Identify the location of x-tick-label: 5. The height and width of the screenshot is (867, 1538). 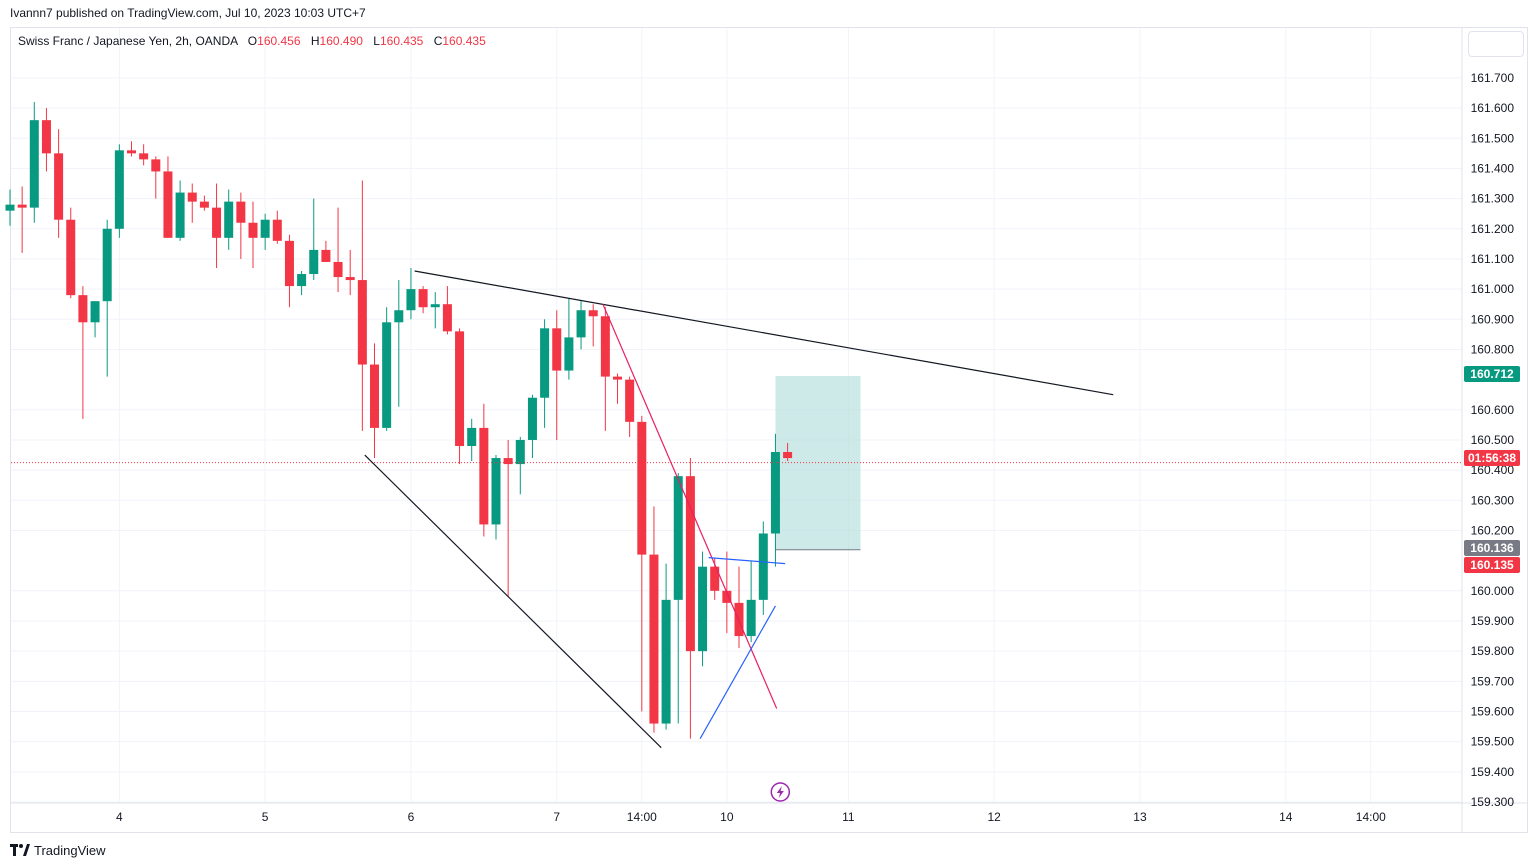
(265, 817).